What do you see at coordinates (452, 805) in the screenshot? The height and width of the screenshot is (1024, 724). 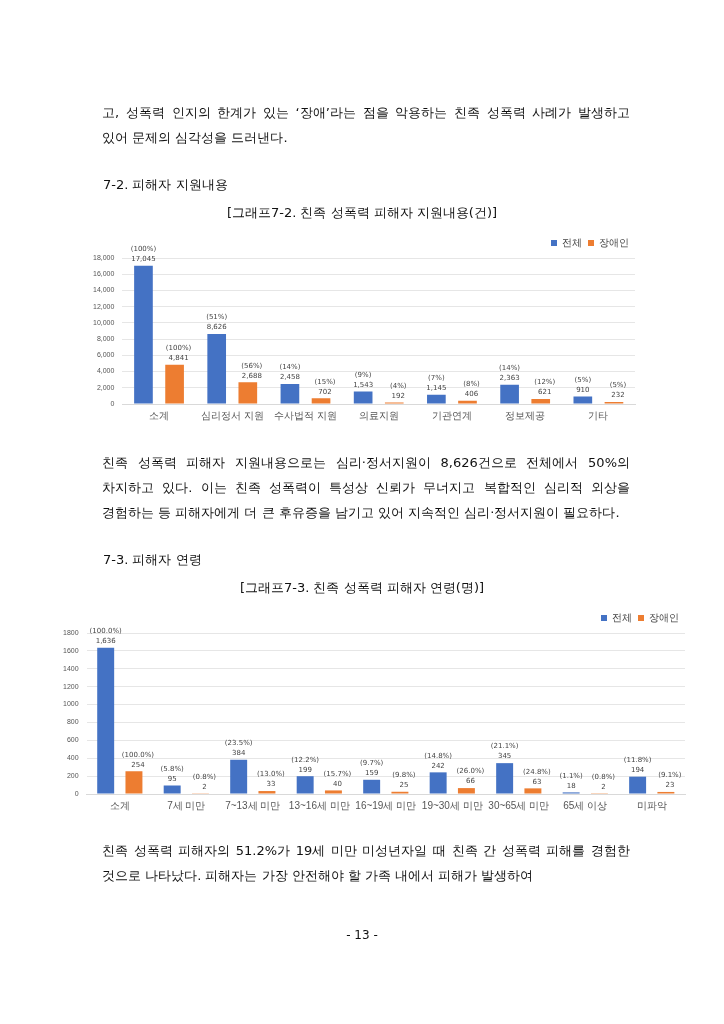 I see `x-tick-label: 19~30세 미만` at bounding box center [452, 805].